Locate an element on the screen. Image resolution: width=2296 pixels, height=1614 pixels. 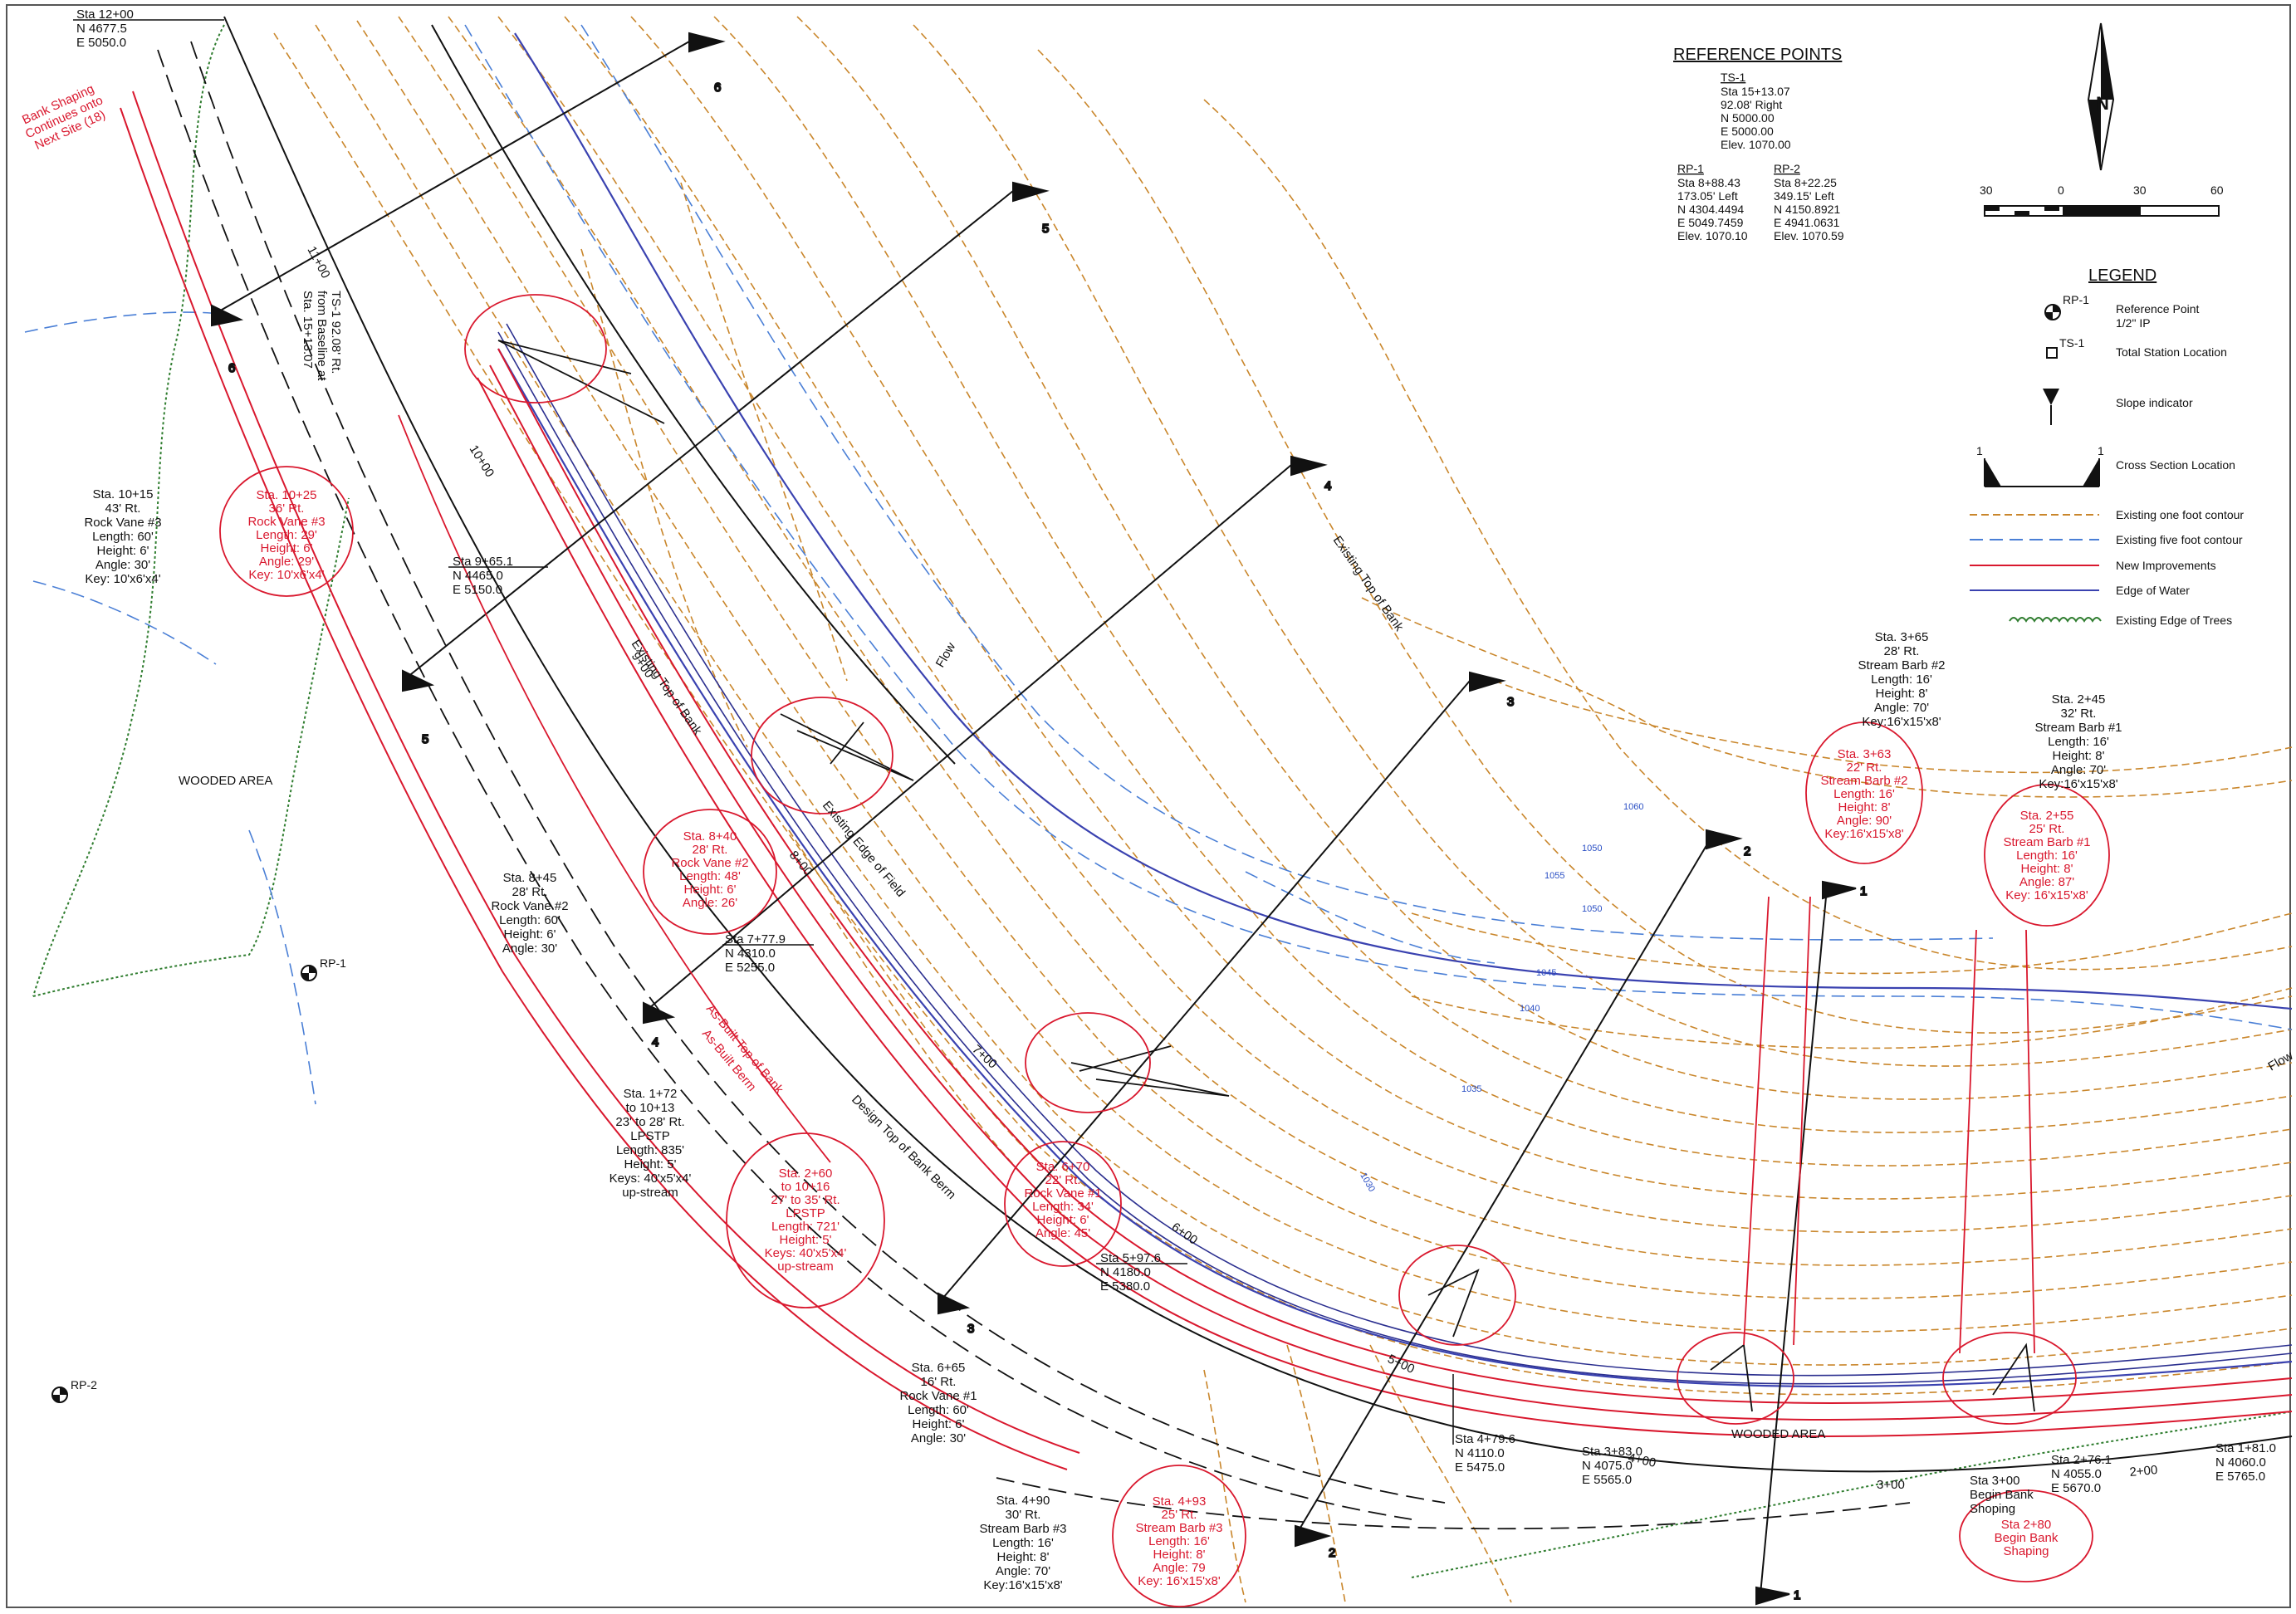
reference-point-icon is located at coordinates (2052, 312).